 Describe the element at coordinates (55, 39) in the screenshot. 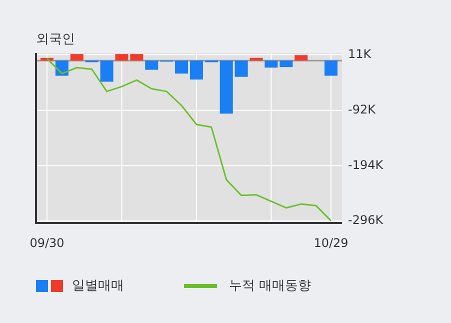

I see `chart-title: 외국인` at that location.